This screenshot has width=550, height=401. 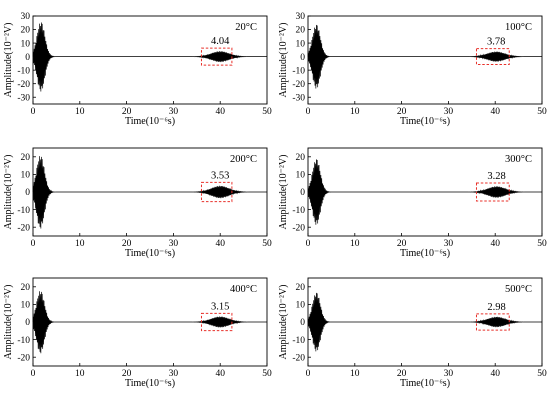 I want to click on peak-amplitude-label: 3.15, so click(x=220, y=306).